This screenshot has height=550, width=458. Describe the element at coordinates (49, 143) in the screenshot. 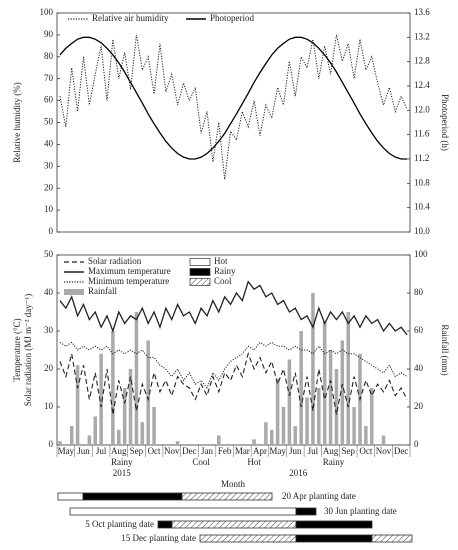

I see `y-tick-label: 40` at that location.